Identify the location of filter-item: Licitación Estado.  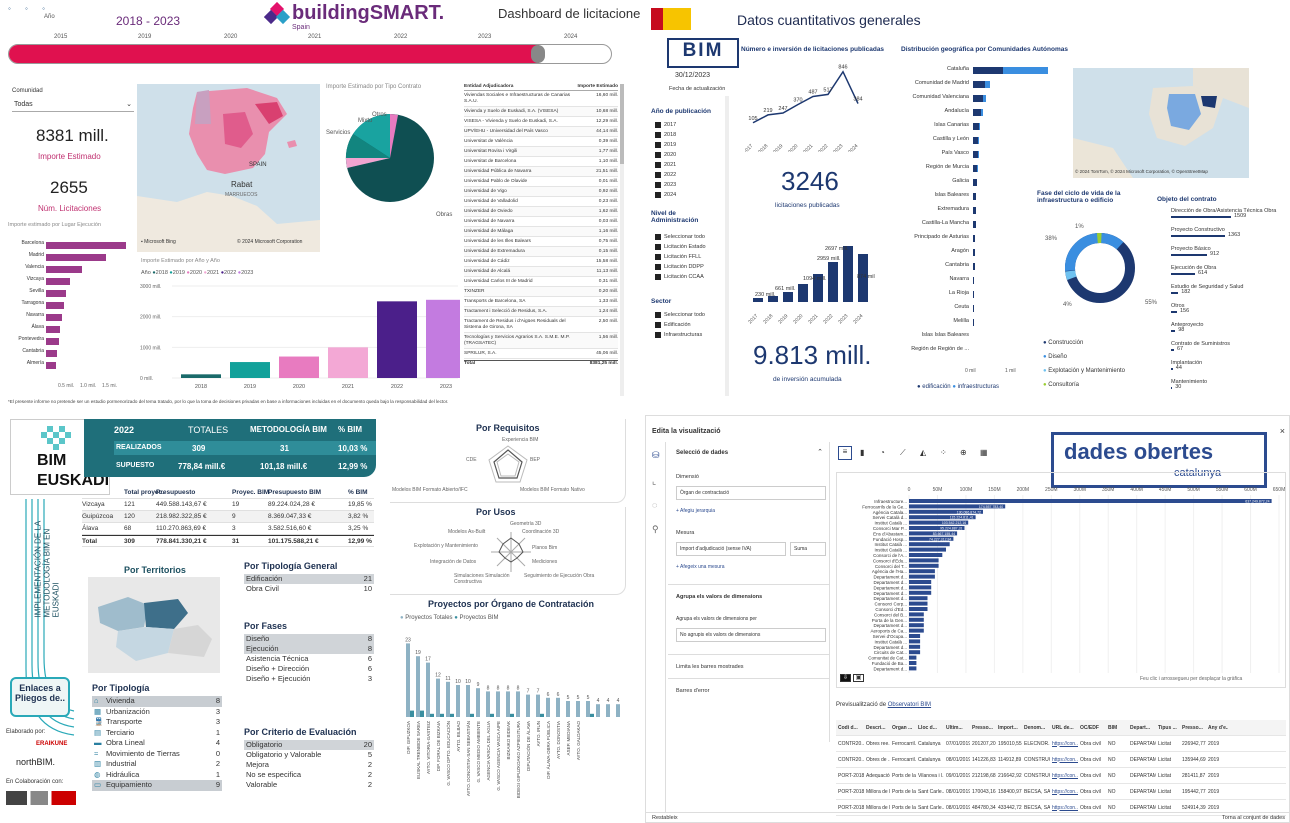
(695, 247).